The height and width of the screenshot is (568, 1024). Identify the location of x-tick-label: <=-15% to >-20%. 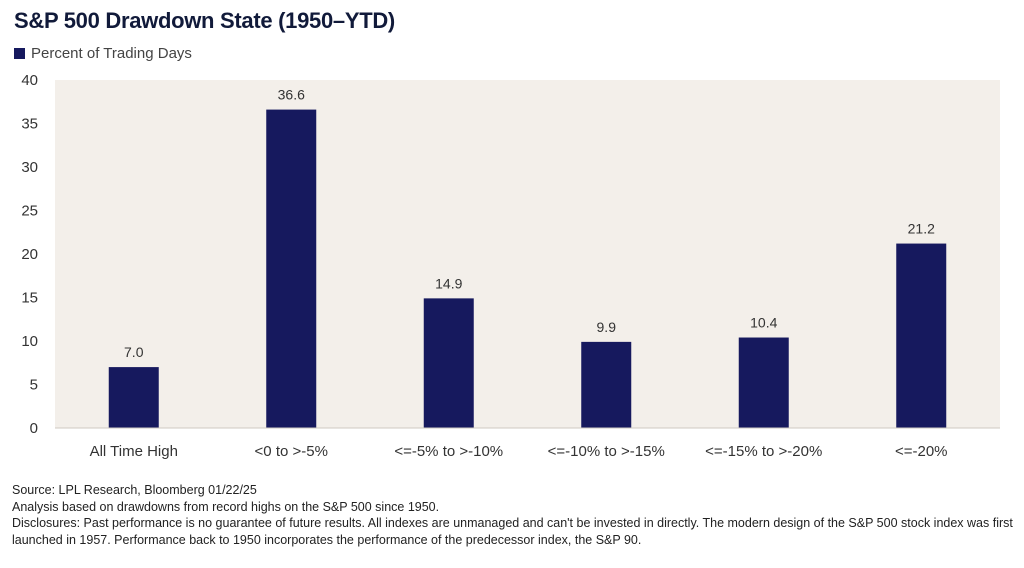
(763, 451).